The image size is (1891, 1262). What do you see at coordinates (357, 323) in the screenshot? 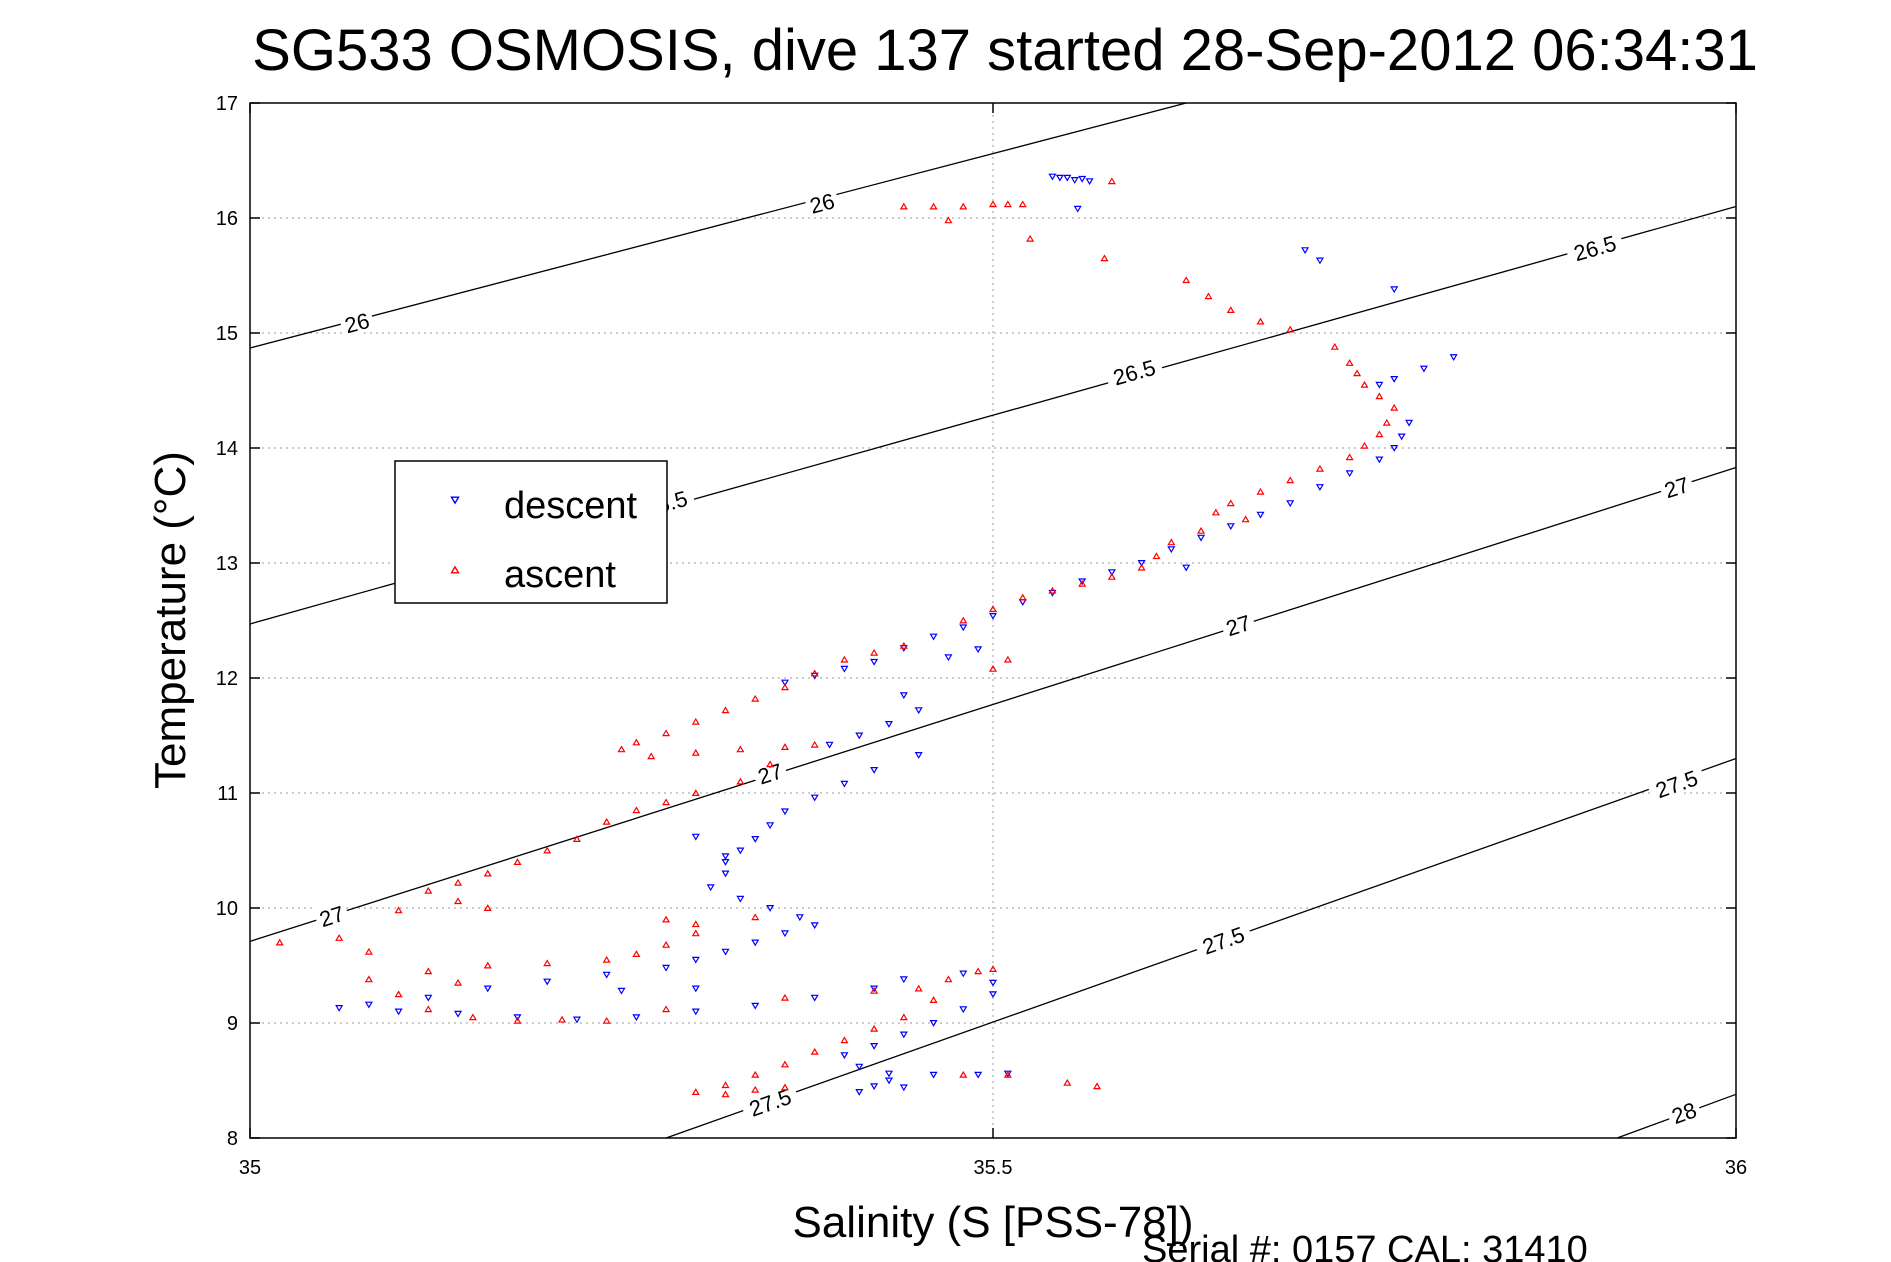
I see `svg-text: 26` at bounding box center [357, 323].